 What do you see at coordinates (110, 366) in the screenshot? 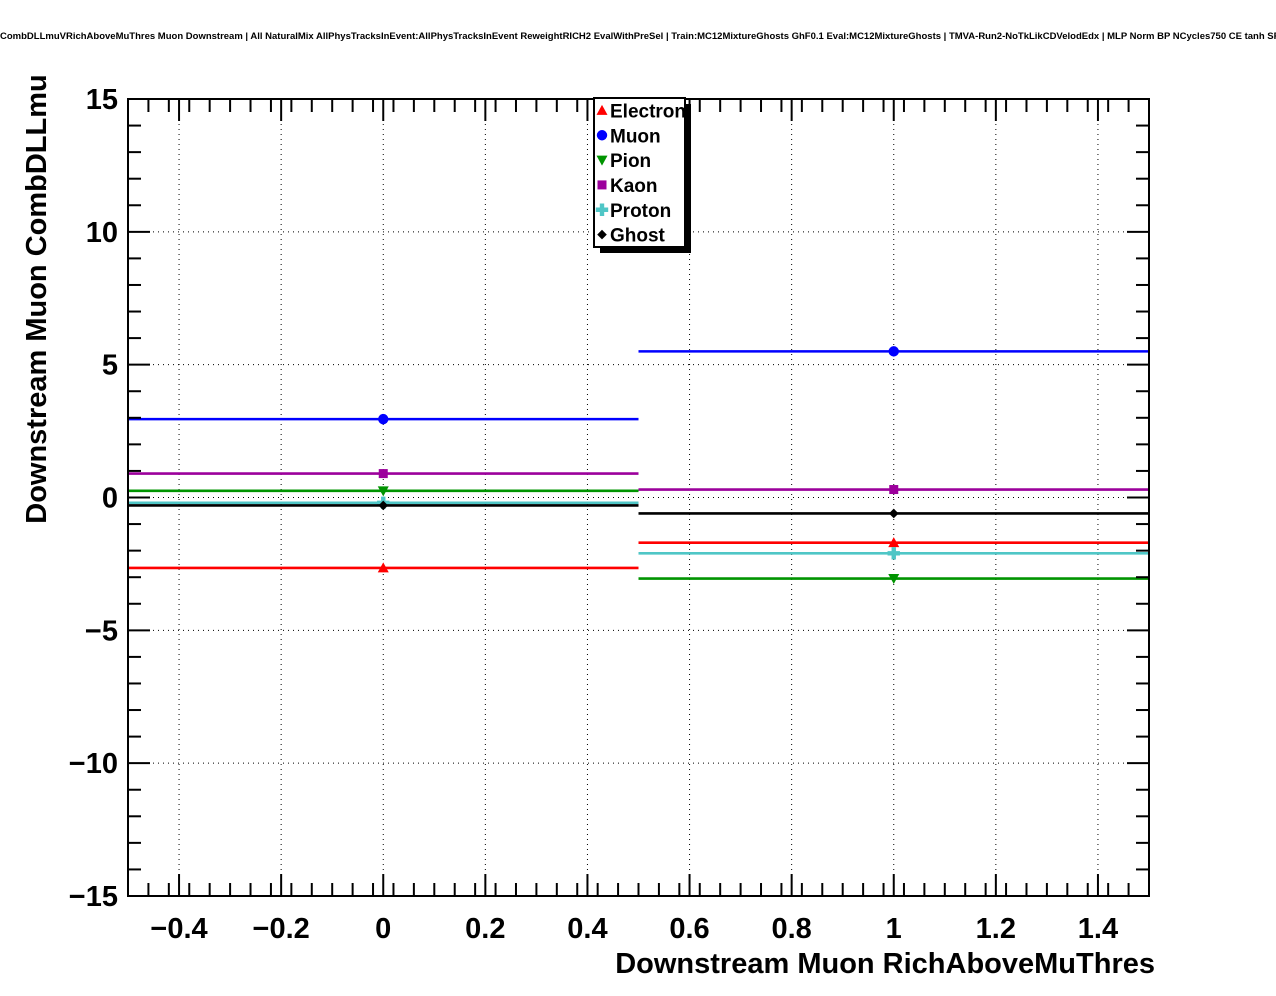
I see `y-tick-label: 5` at bounding box center [110, 366].